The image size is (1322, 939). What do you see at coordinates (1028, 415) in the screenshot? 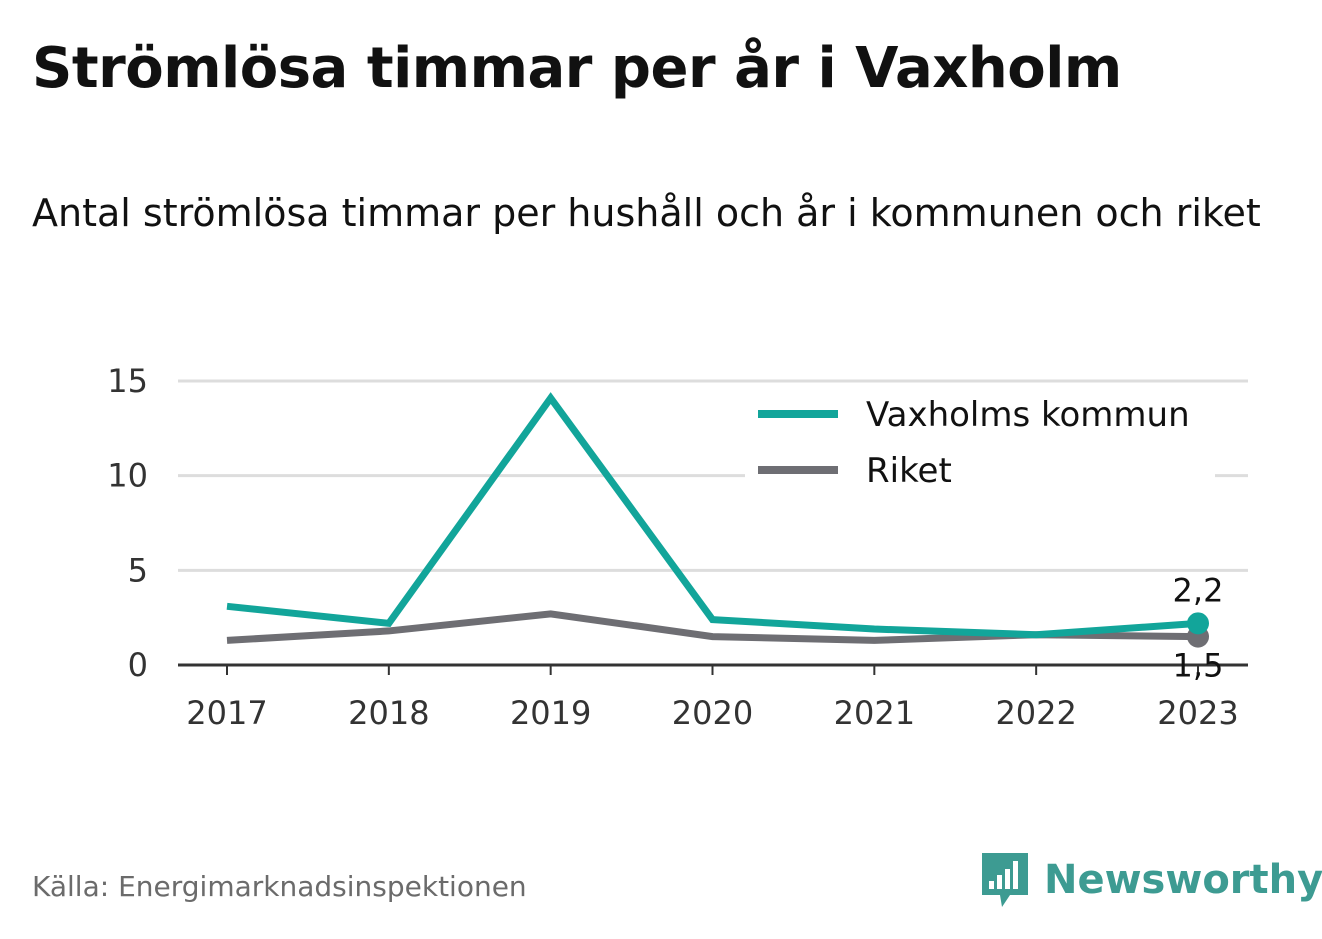
I see `legend-label: Vaxholms kommun` at bounding box center [1028, 415].